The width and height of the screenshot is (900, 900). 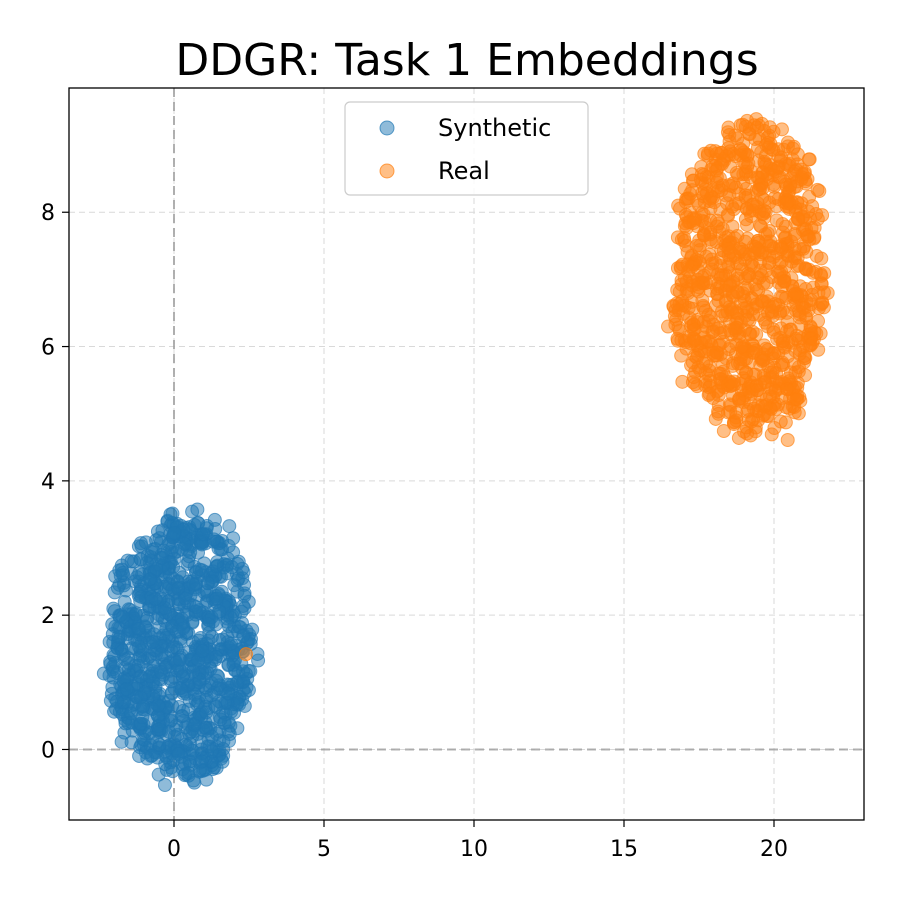 I want to click on legend-box, so click(x=466, y=148).